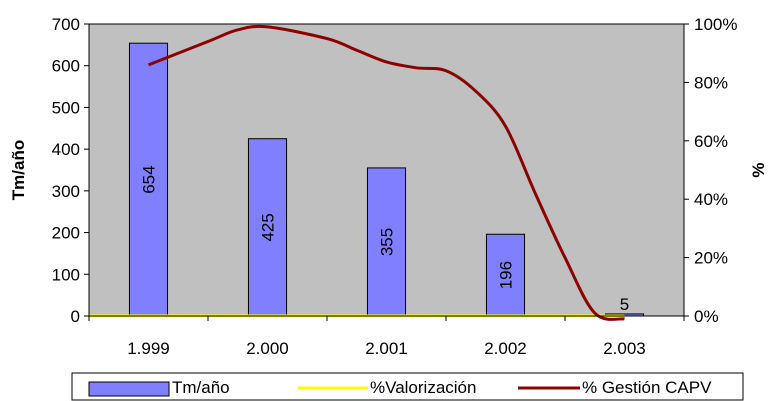  What do you see at coordinates (706, 316) in the screenshot?
I see `y2-tick-label: 0%` at bounding box center [706, 316].